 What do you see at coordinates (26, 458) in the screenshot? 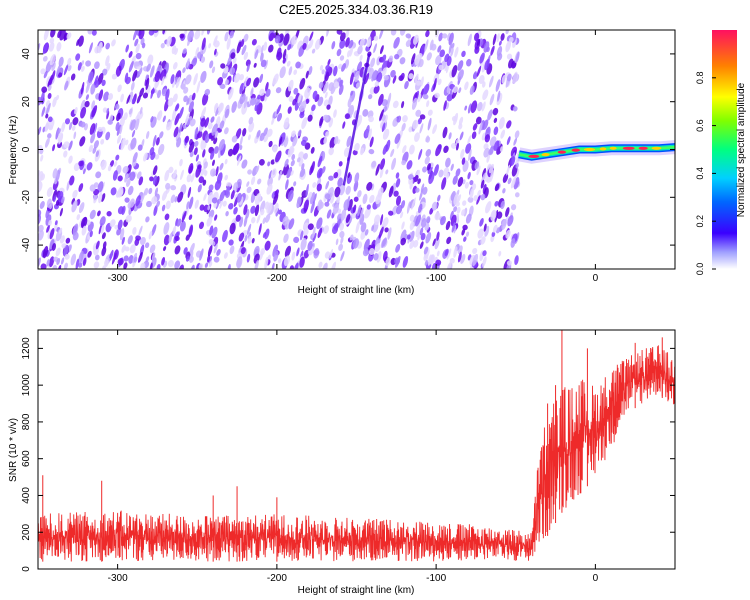
I see `y-tick-label: 600` at bounding box center [26, 458].